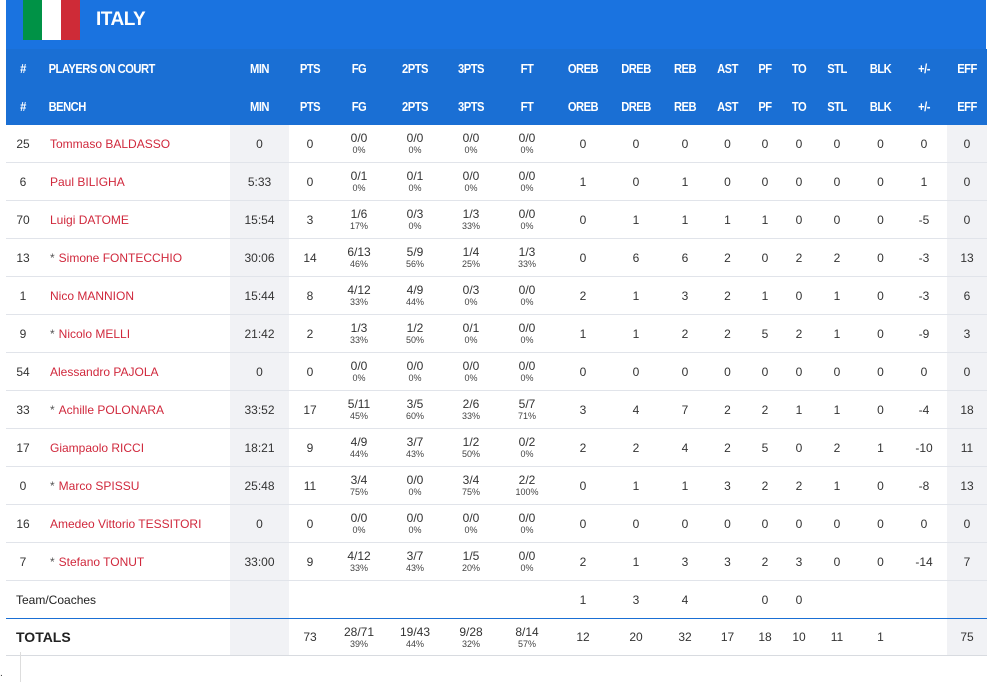 The height and width of the screenshot is (682, 996). What do you see at coordinates (727, 106) in the screenshot?
I see `bench-header-ast: AST` at bounding box center [727, 106].